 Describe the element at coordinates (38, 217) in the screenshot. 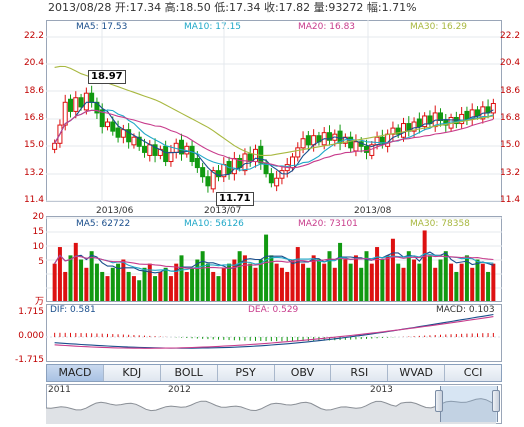

I see `volume-y-tick: 20` at that location.